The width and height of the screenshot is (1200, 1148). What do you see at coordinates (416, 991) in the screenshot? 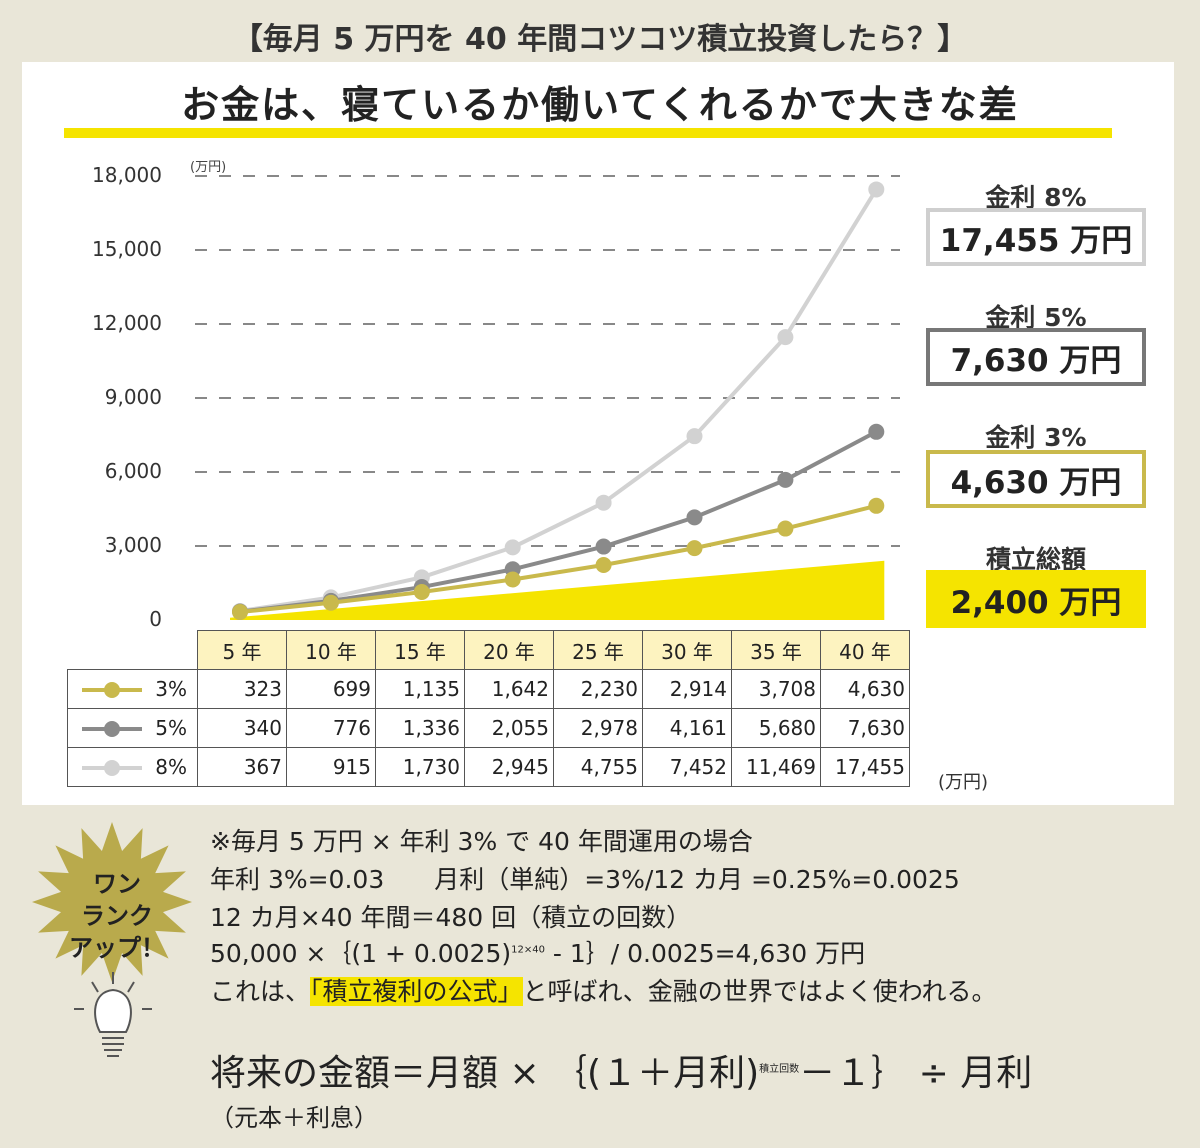
I see `highlighted-formula-name: 「積立複利の公式」` at bounding box center [416, 991].